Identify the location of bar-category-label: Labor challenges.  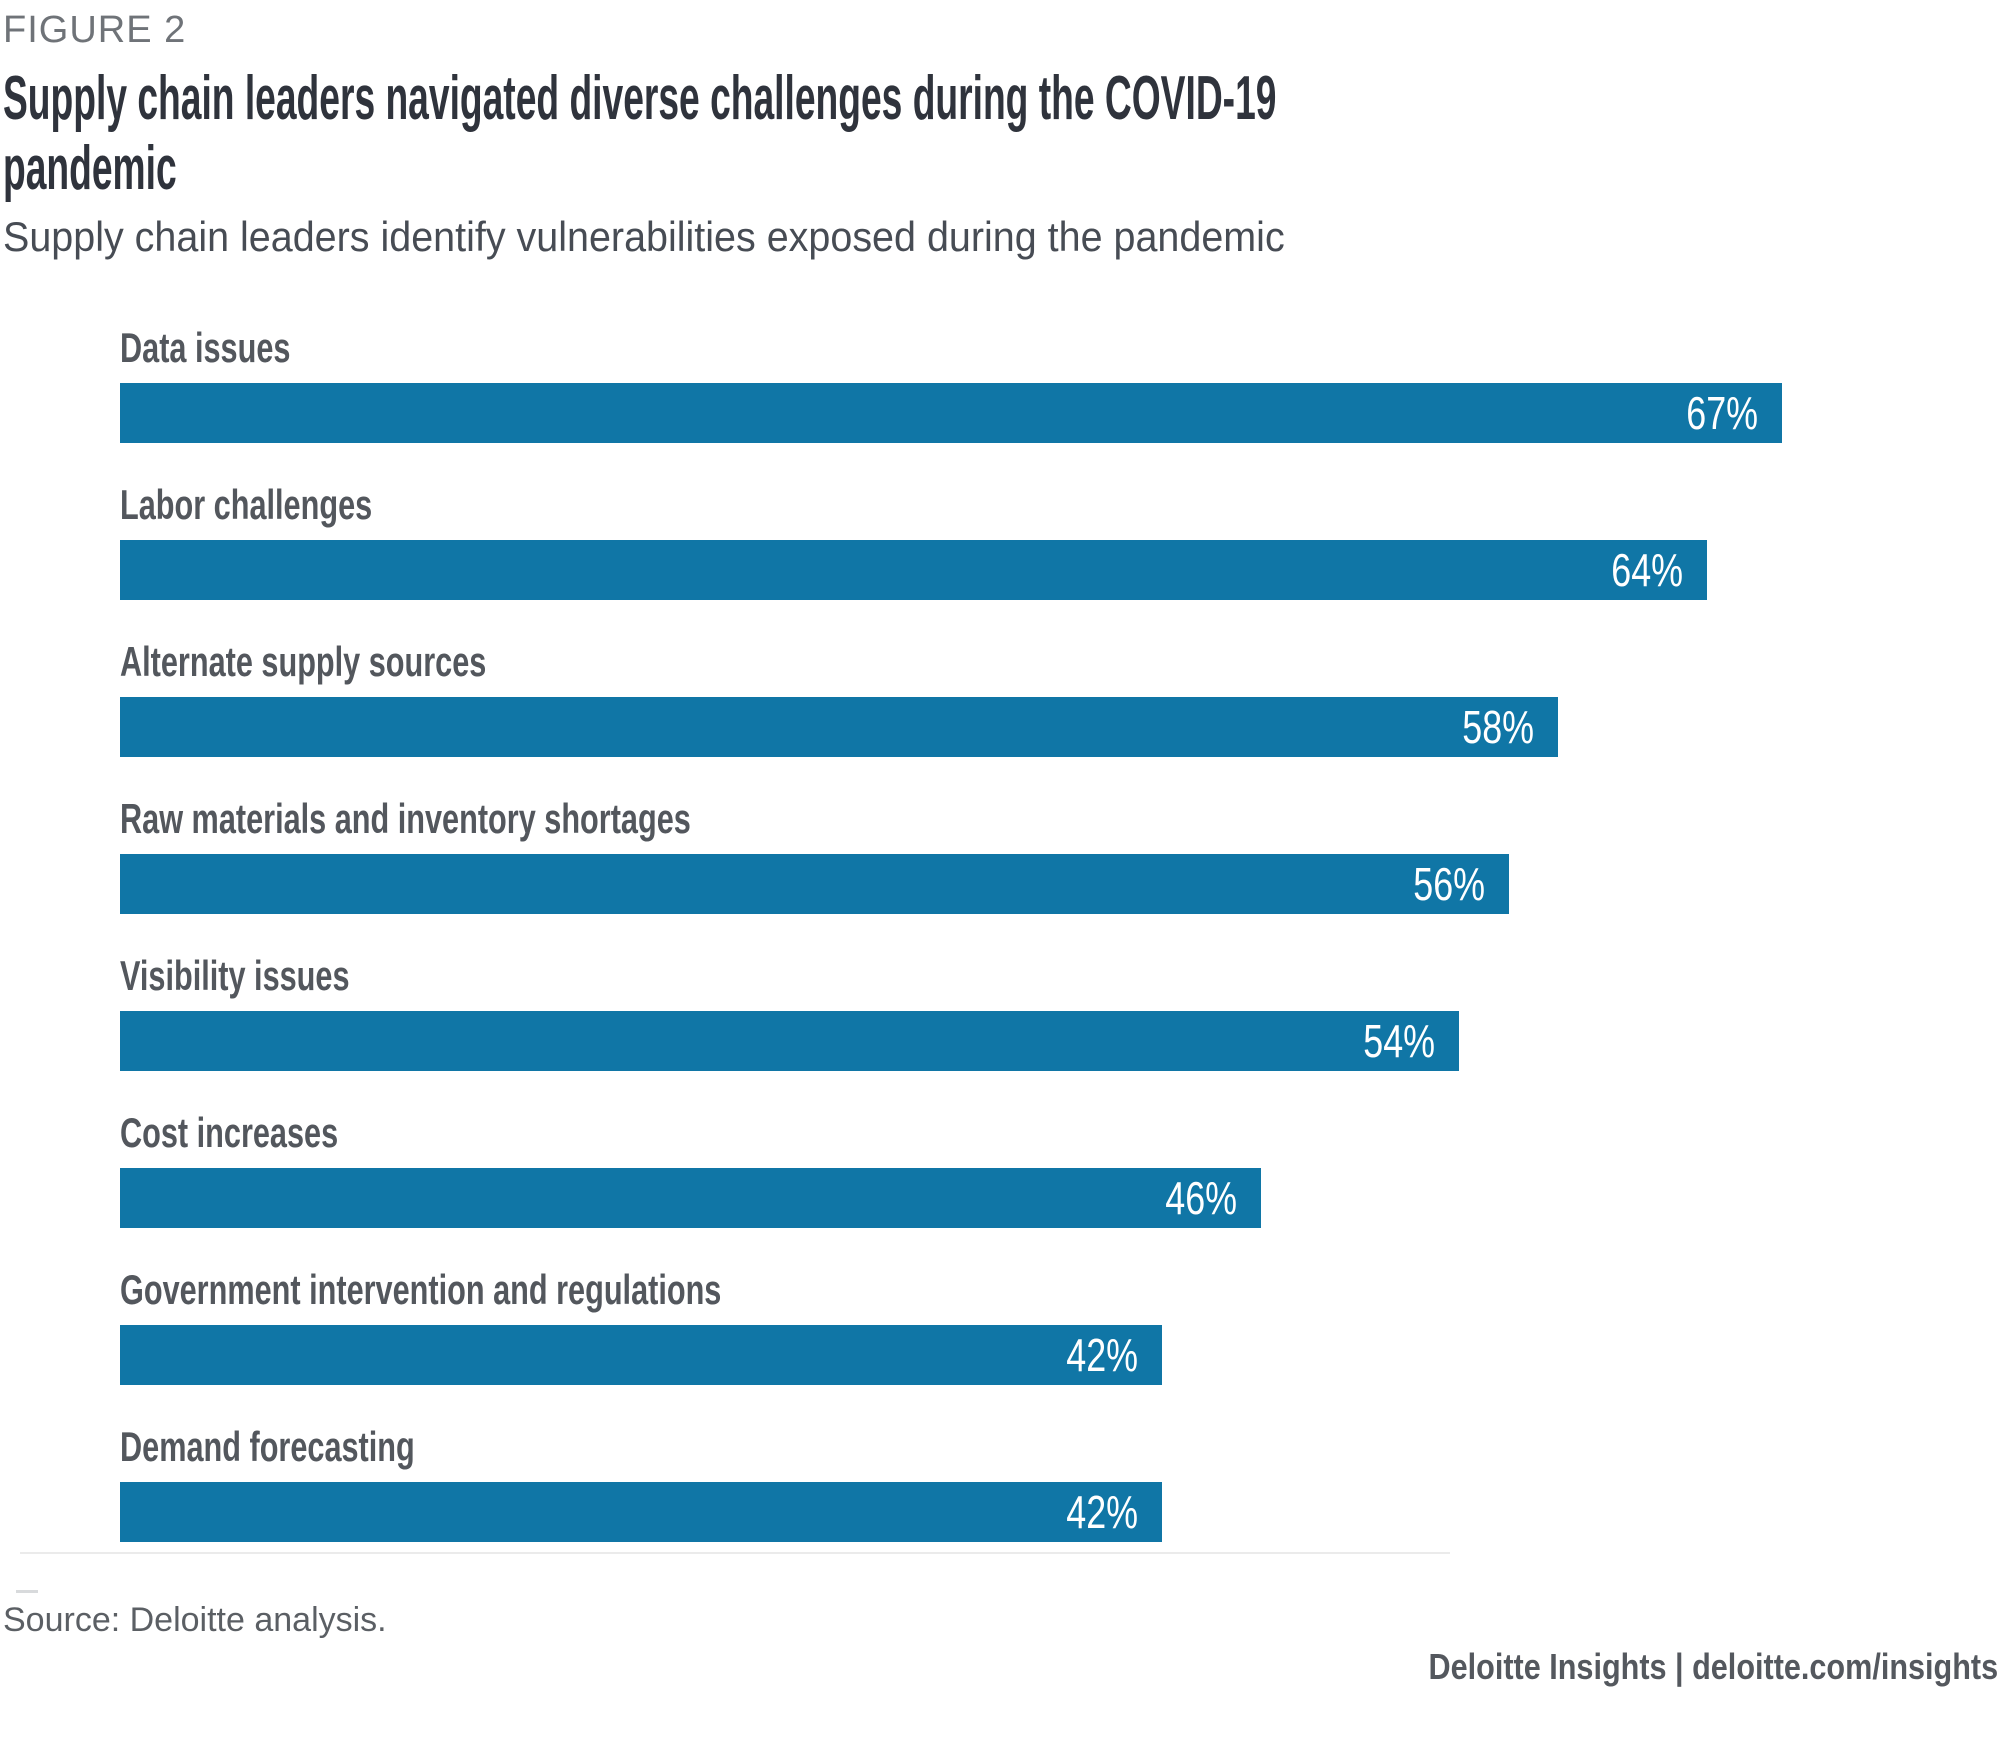
(246, 504).